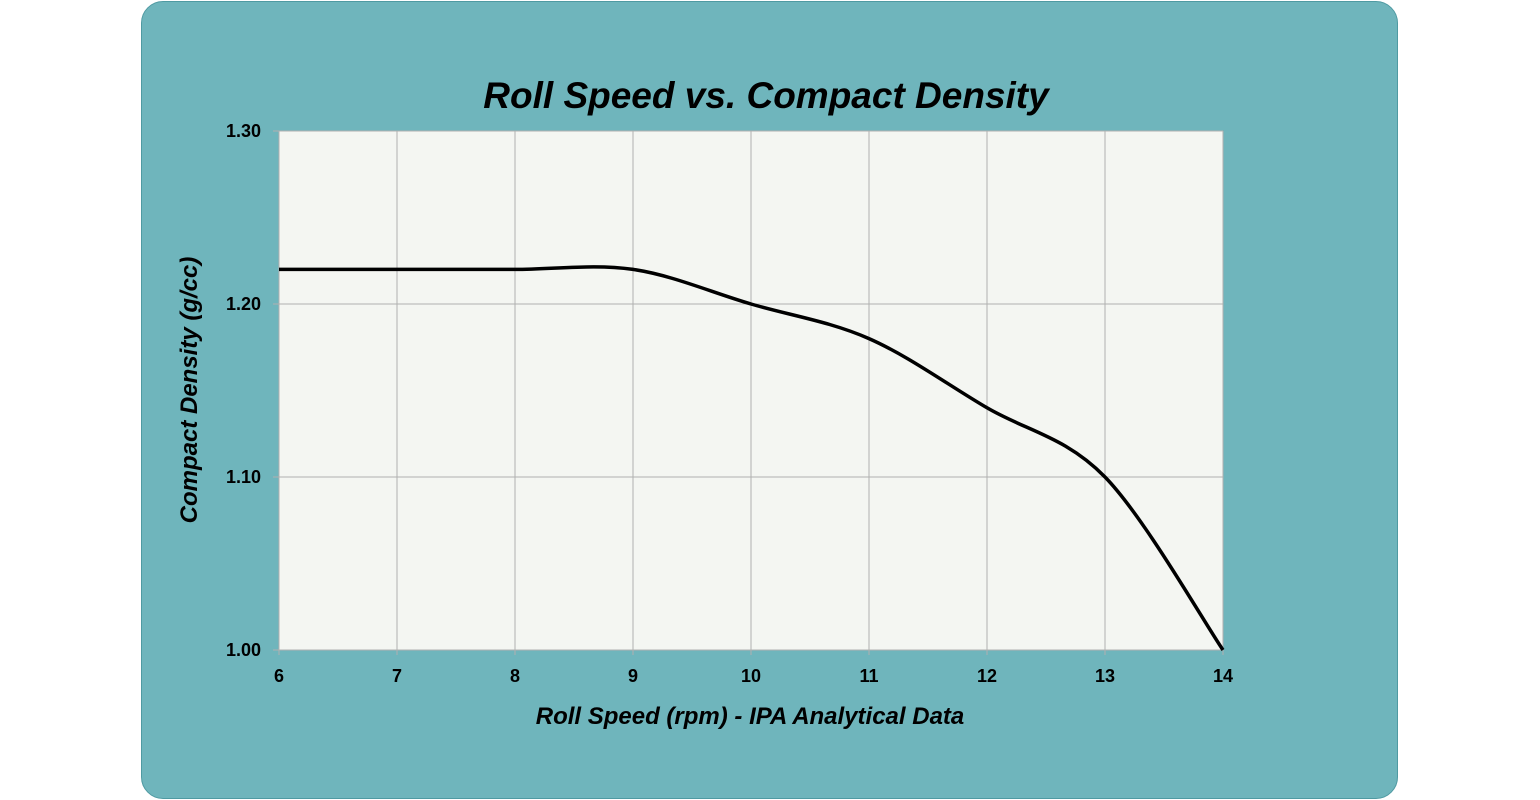 Image resolution: width=1540 pixels, height=800 pixels. I want to click on x-tick-label: 11, so click(868, 676).